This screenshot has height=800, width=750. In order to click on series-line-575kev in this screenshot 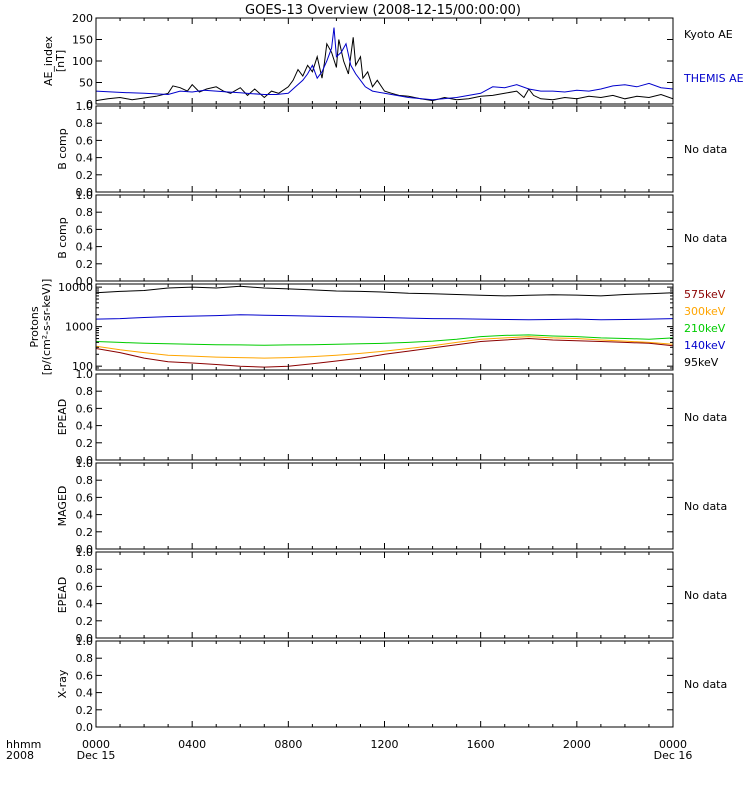, I will do `click(384, 352)`.